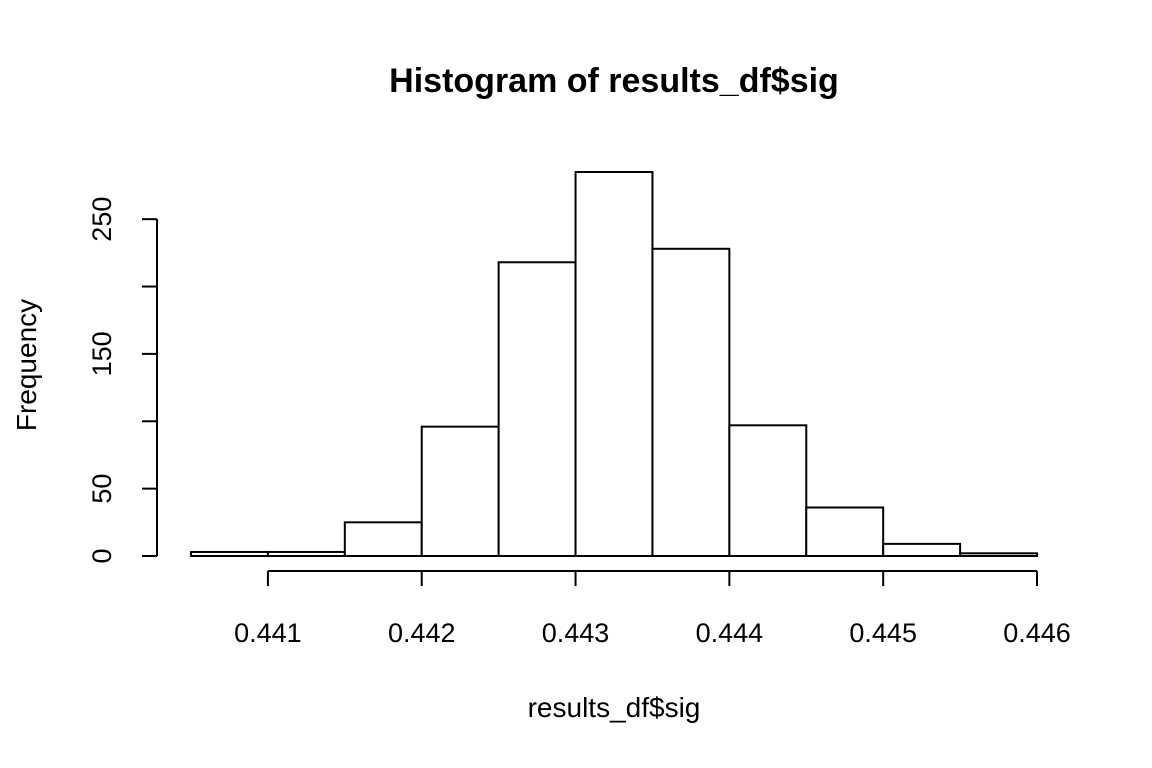  What do you see at coordinates (422, 633) in the screenshot?
I see `x-tick-label: 0.442` at bounding box center [422, 633].